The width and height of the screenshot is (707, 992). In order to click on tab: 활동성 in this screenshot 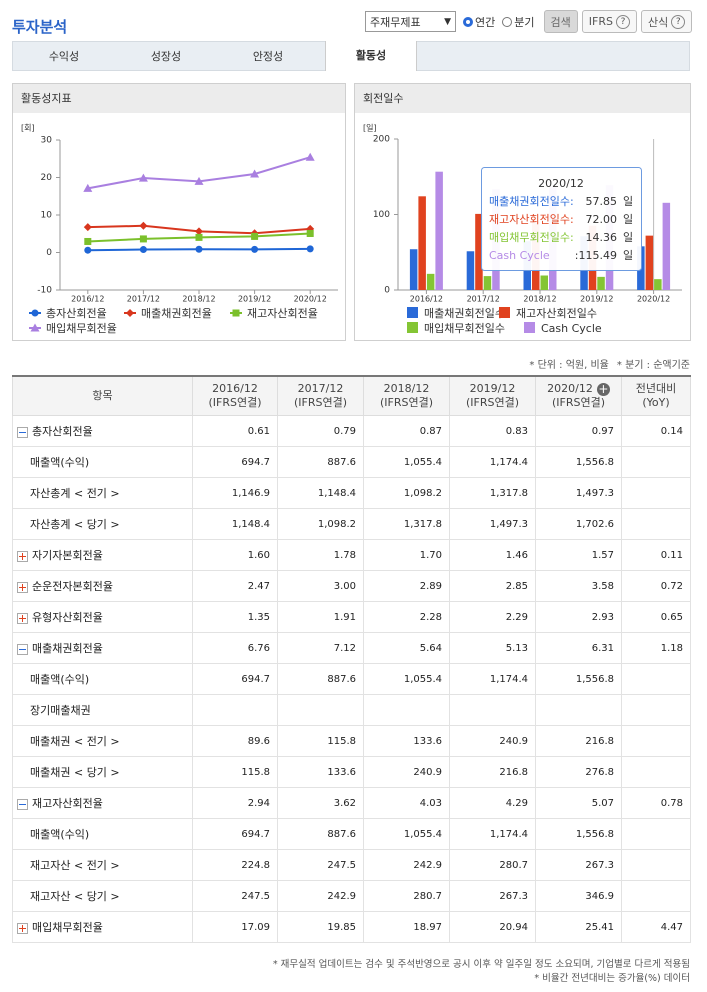, I will do `click(371, 56)`.